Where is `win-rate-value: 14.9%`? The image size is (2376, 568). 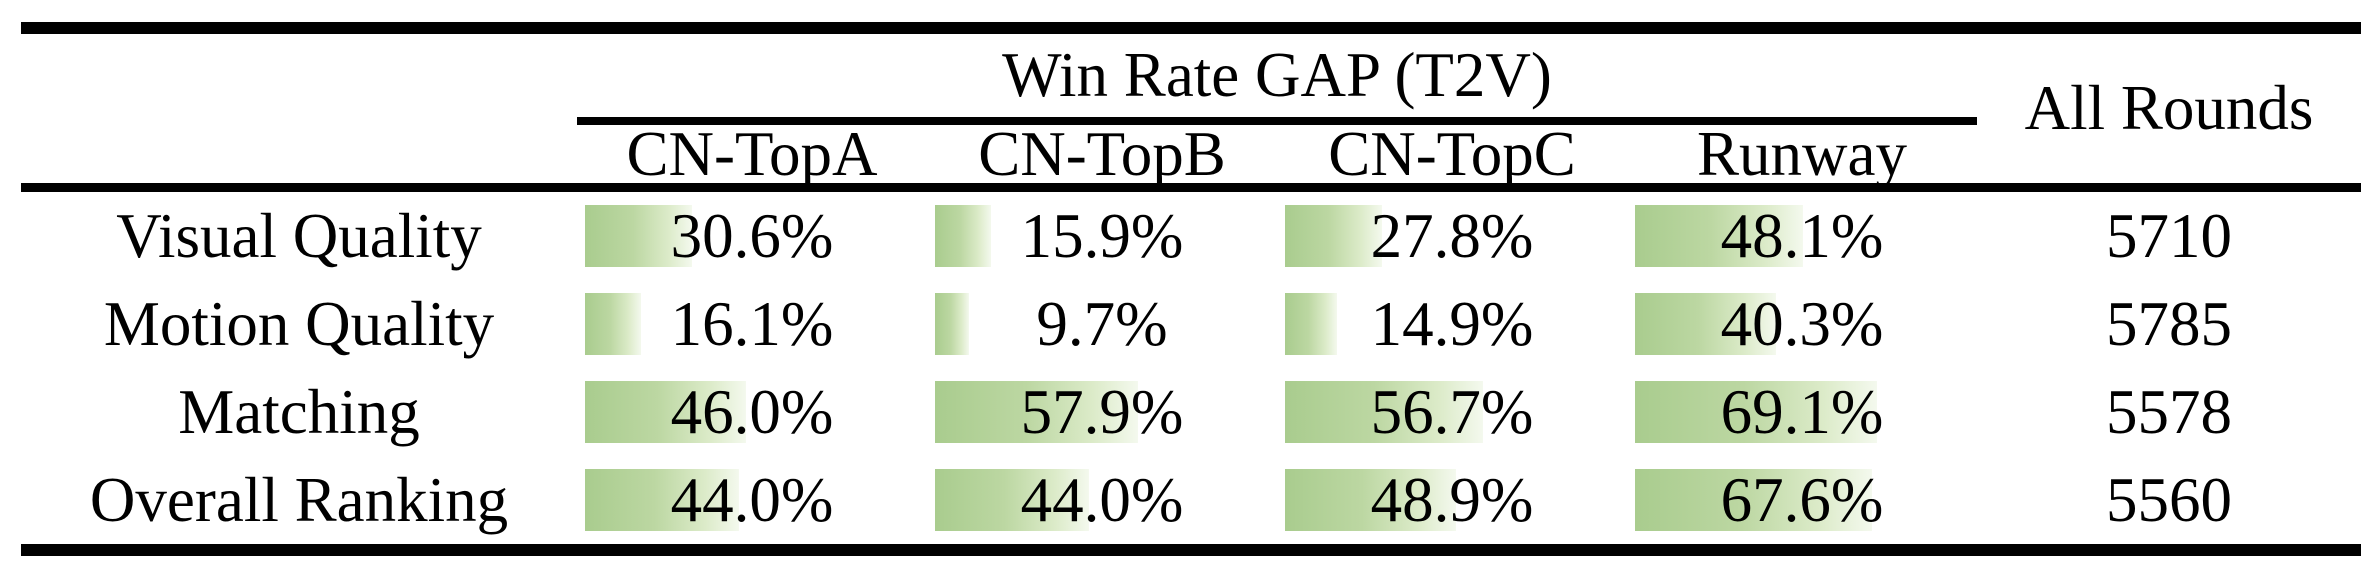 win-rate-value: 14.9% is located at coordinates (1452, 323).